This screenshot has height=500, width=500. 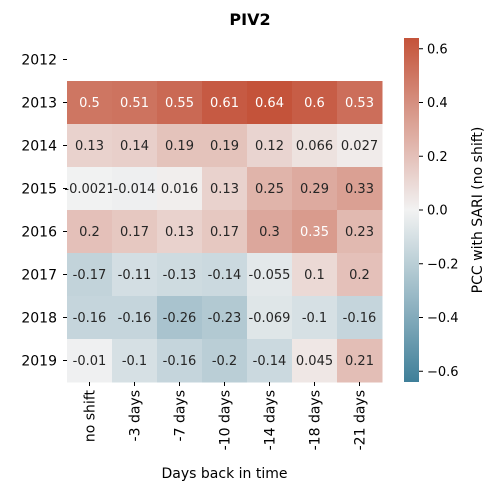 What do you see at coordinates (181, 415) in the screenshot?
I see `x-tick-label: -7 days` at bounding box center [181, 415].